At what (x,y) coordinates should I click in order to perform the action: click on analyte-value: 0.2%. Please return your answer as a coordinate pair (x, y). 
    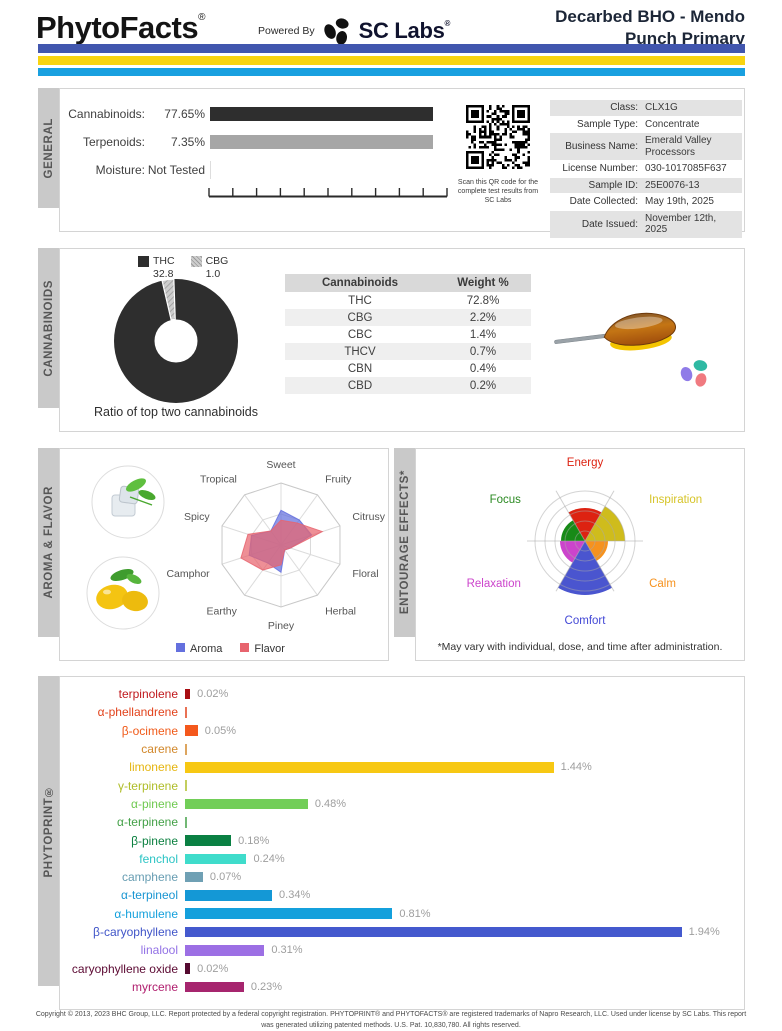
    Looking at the image, I should click on (483, 386).